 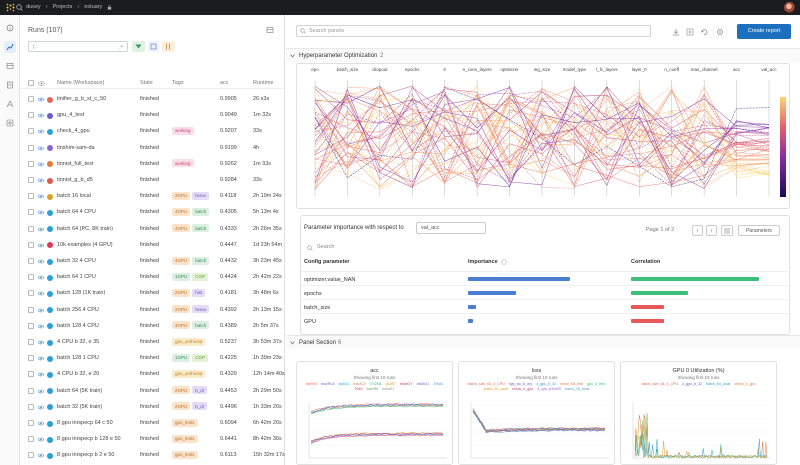 What do you see at coordinates (80, 406) in the screenshot?
I see `run-name: batch 32 (5K train)` at bounding box center [80, 406].